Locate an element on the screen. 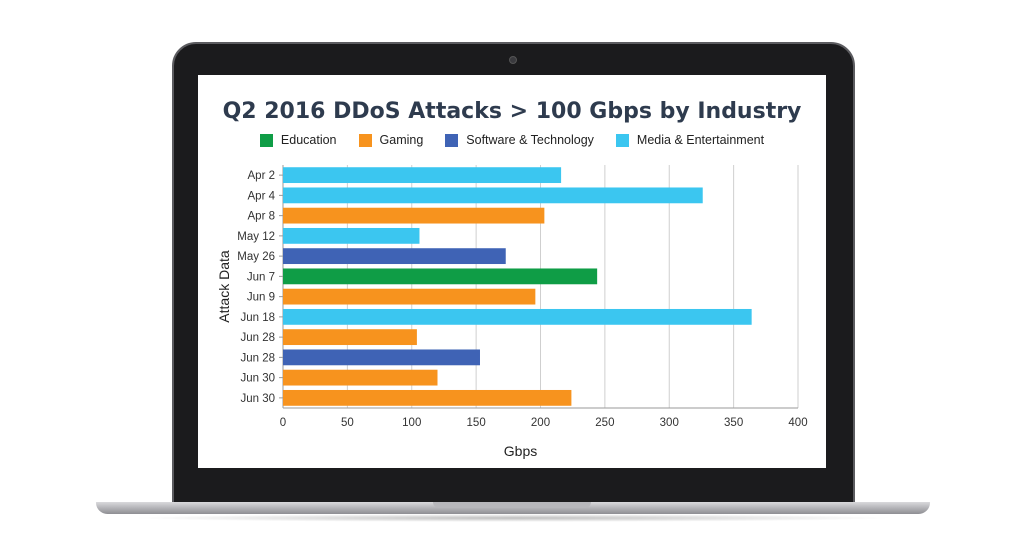 The width and height of the screenshot is (1024, 560). x-tick-label: 100 is located at coordinates (411, 423).